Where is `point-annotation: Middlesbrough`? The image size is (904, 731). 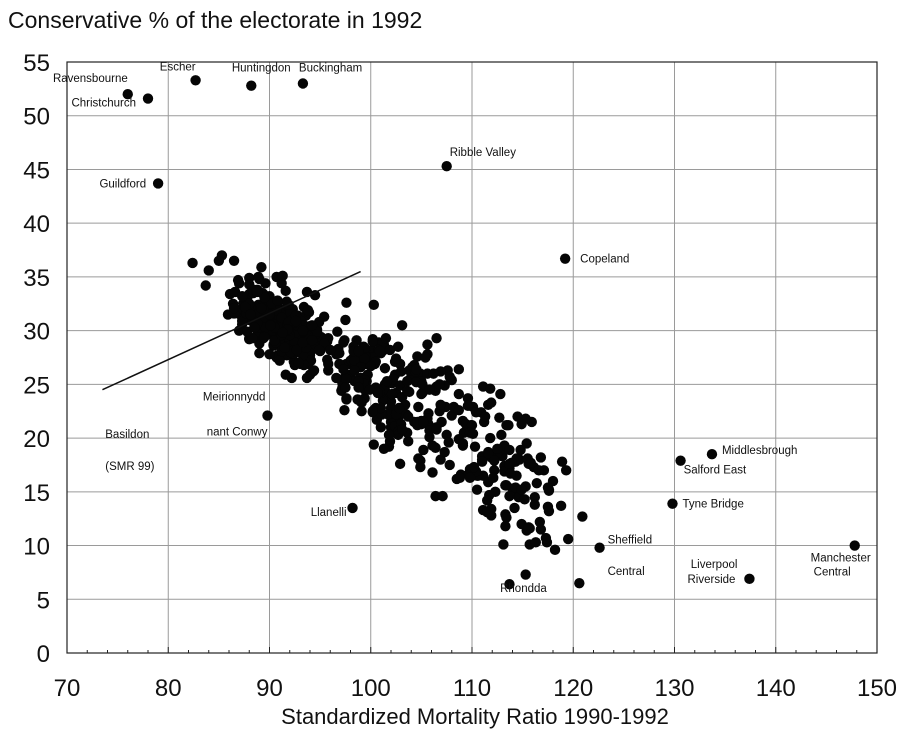 point-annotation: Middlesbrough is located at coordinates (759, 451).